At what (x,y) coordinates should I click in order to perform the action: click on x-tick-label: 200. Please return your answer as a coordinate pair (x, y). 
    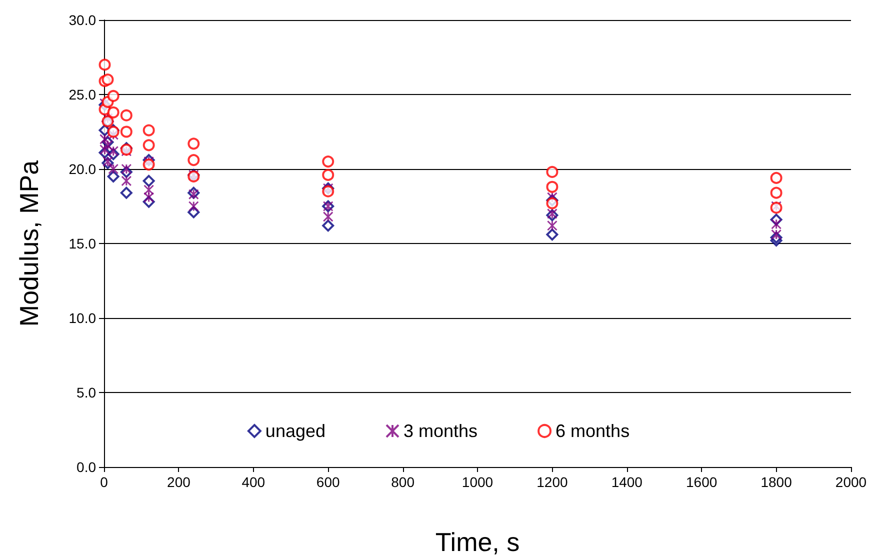
    Looking at the image, I should click on (179, 482).